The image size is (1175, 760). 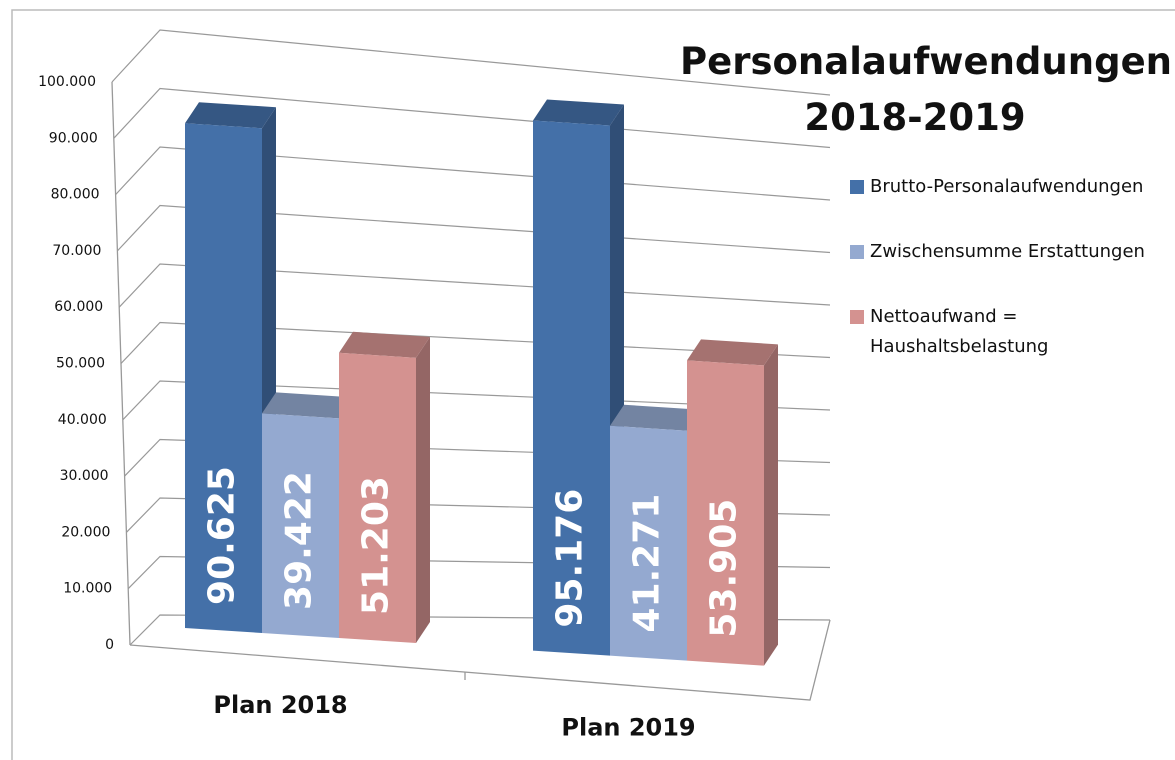 What do you see at coordinates (1007, 186) in the screenshot?
I see `legend-label: Brutto-Personalaufwendungen` at bounding box center [1007, 186].